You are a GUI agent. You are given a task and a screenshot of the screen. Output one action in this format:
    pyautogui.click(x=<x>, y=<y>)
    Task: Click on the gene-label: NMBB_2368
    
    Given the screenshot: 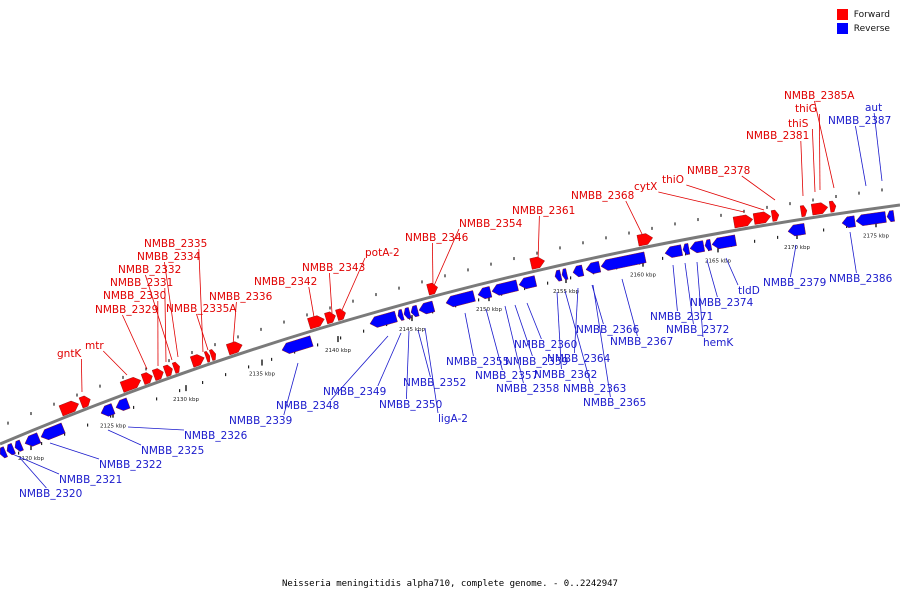 What is the action you would take?
    pyautogui.click(x=602, y=196)
    